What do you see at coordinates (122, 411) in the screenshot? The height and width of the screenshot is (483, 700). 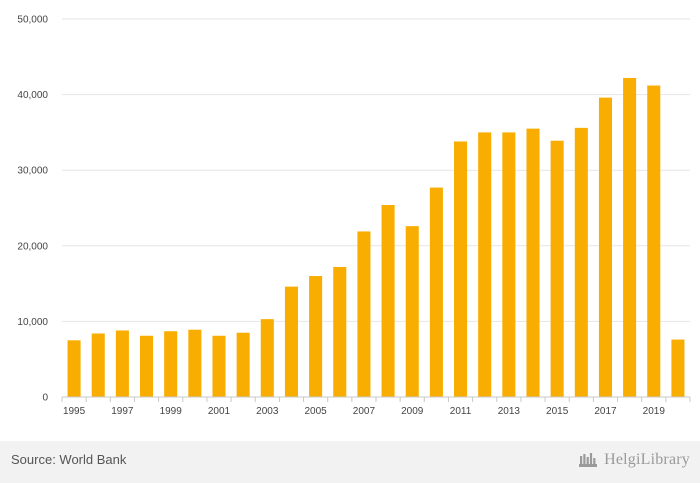 I see `x-tick-label: 1997` at bounding box center [122, 411].